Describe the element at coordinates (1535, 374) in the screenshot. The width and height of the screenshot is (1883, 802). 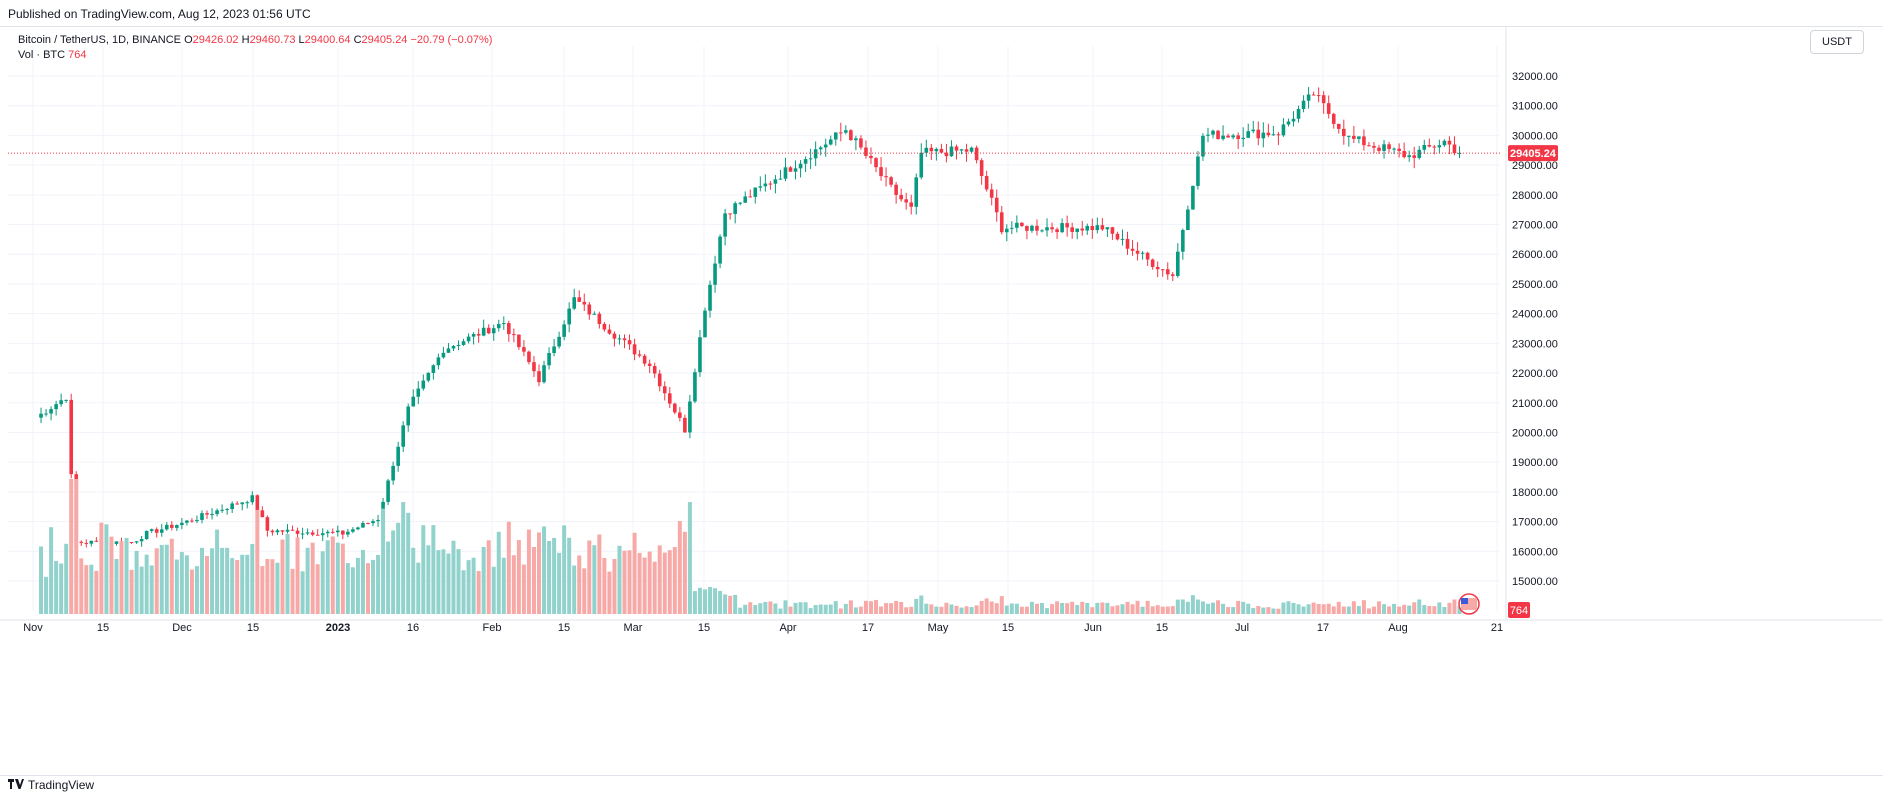
I see `y-tick-label: 22000.00` at that location.